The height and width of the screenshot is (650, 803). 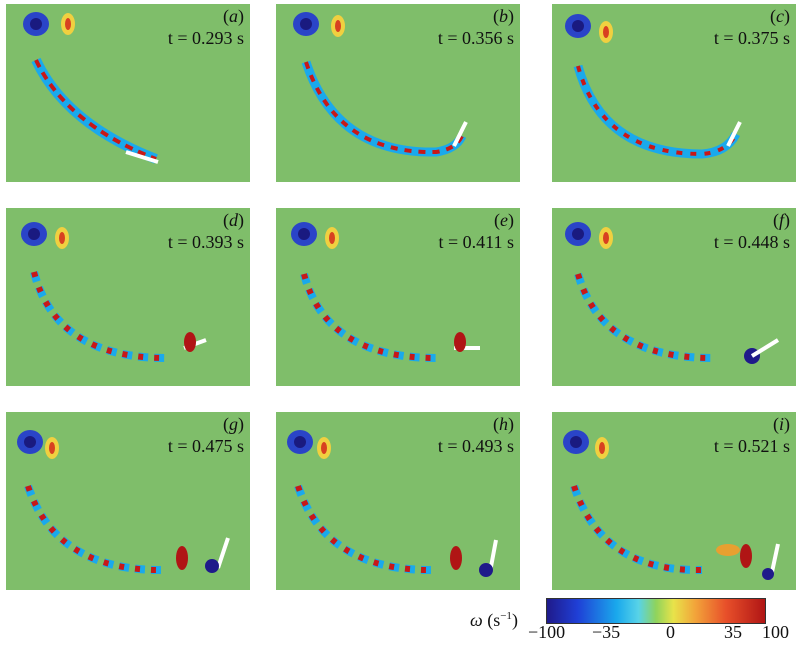 I want to click on panel-label: (f), so click(x=781, y=220).